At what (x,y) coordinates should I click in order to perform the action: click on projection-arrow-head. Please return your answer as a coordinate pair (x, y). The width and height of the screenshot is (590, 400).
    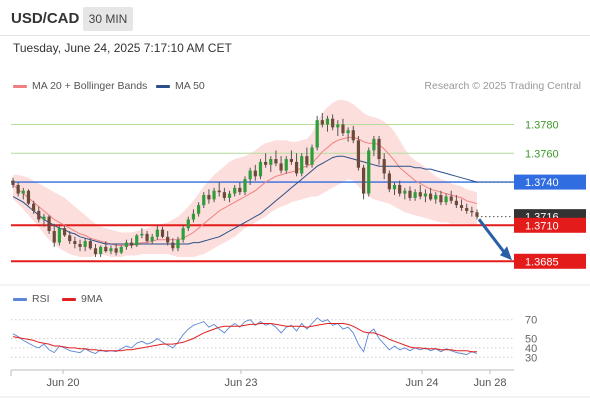
    Looking at the image, I should click on (506, 253).